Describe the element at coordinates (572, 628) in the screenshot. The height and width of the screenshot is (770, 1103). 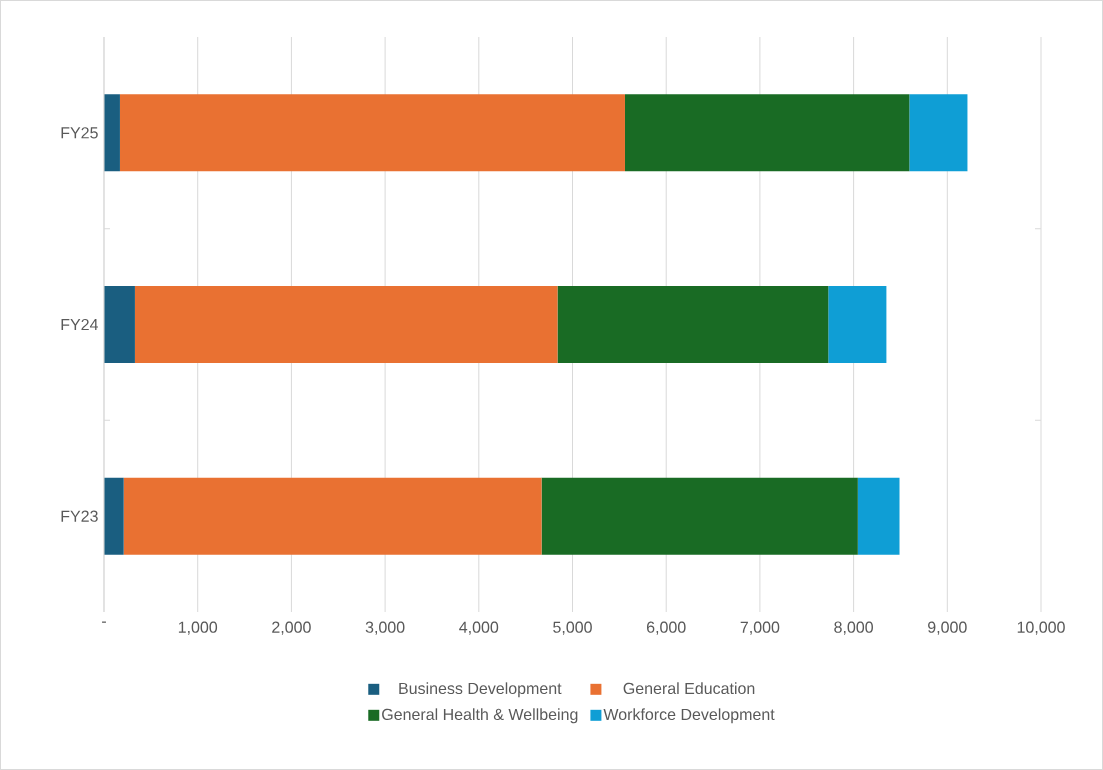
I see `x-tick-label: 5,000` at that location.